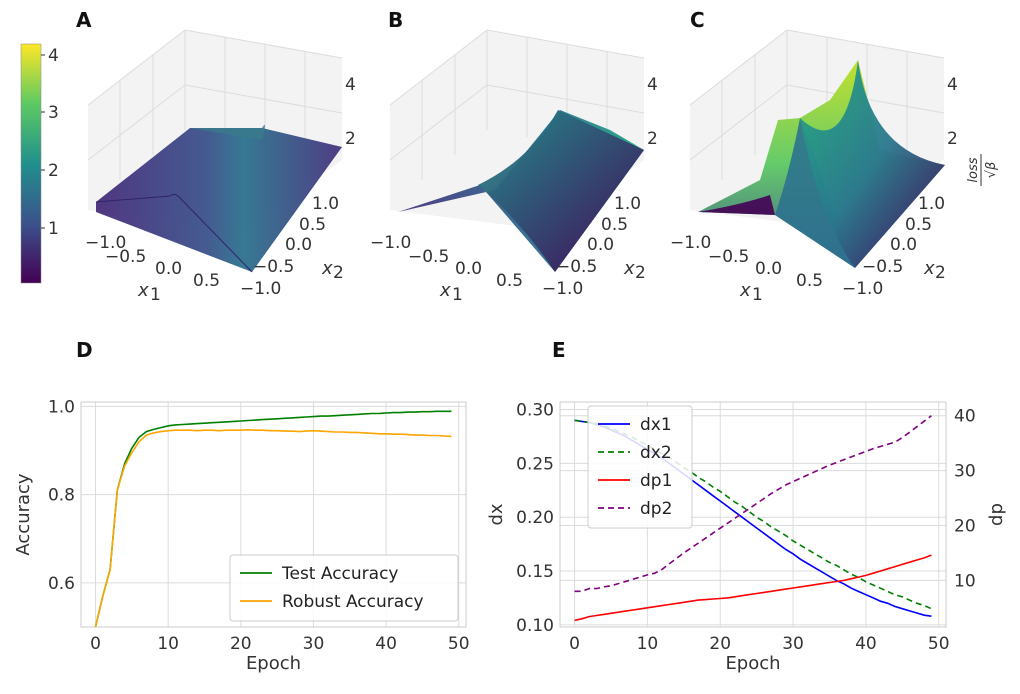 This screenshot has height=694, width=1020. What do you see at coordinates (61, 496) in the screenshot?
I see `y-tick-label: 0.8` at bounding box center [61, 496].